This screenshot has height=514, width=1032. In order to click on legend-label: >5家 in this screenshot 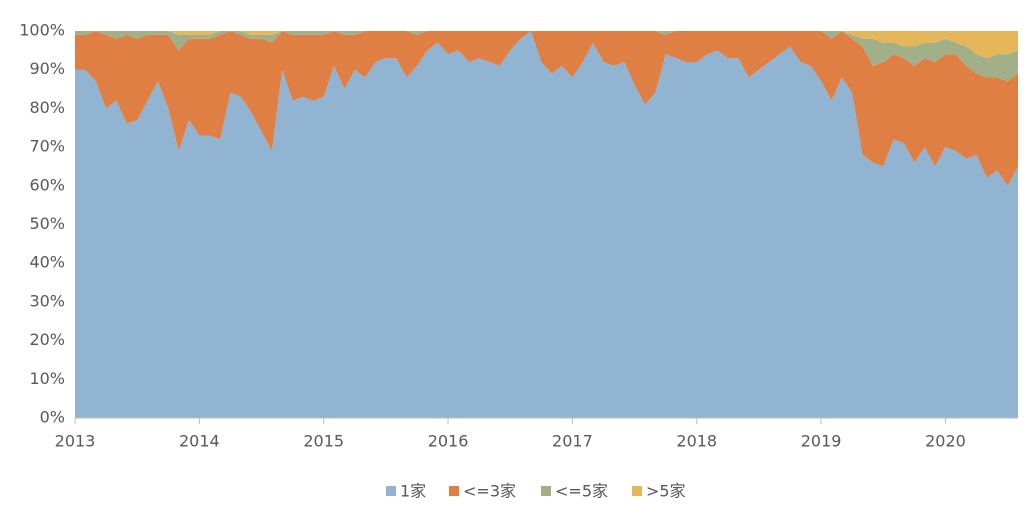, I will do `click(666, 491)`.